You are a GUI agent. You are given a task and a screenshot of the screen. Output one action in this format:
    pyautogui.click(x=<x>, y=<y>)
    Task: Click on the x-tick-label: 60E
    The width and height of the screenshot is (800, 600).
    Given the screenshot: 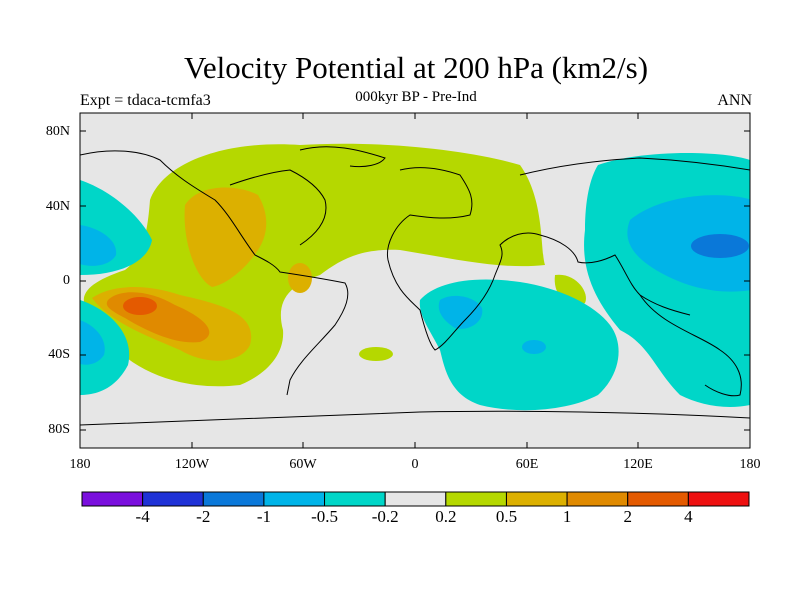 What is the action you would take?
    pyautogui.click(x=527, y=464)
    